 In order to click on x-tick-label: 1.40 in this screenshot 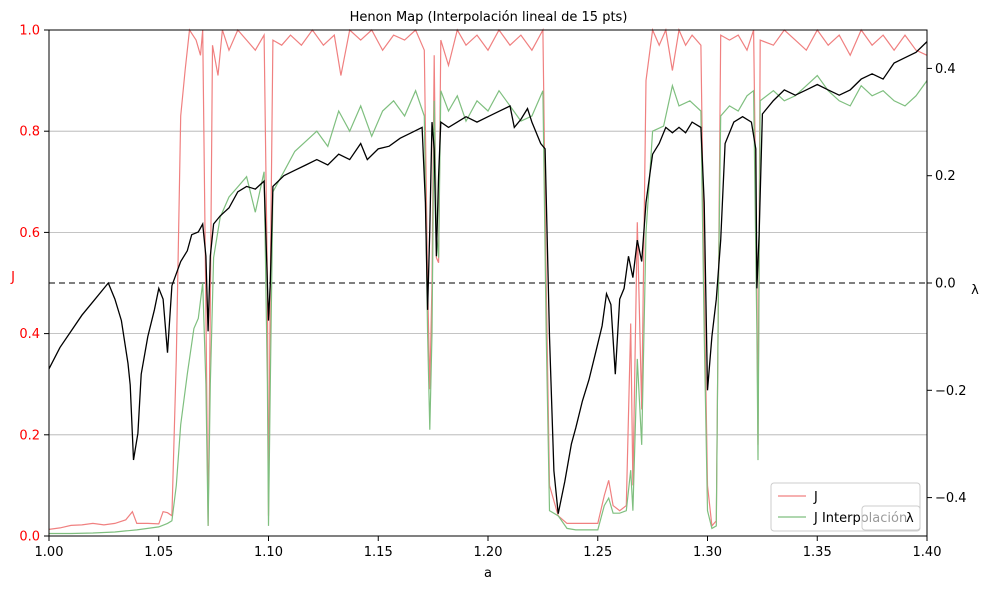, I will do `click(927, 552)`.